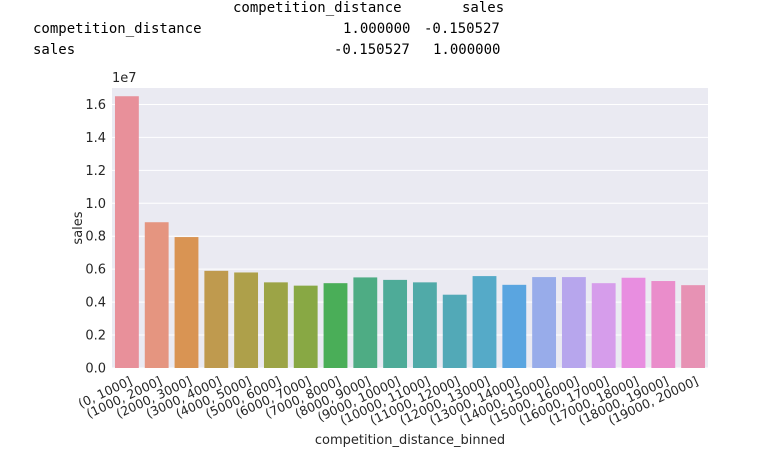  I want to click on x-axis-title: competition_distance_binned, so click(410, 440).